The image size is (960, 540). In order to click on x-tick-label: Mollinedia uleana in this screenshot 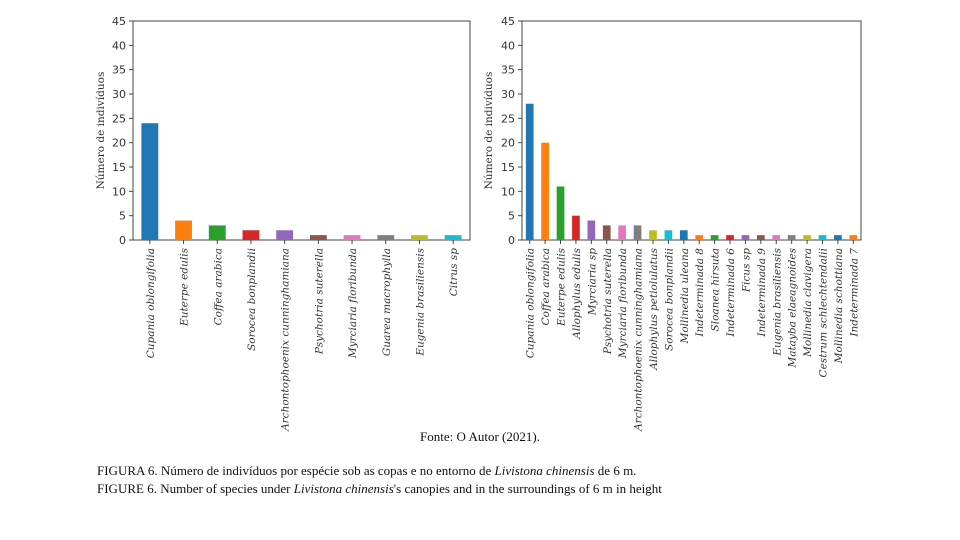, I will do `click(685, 296)`.